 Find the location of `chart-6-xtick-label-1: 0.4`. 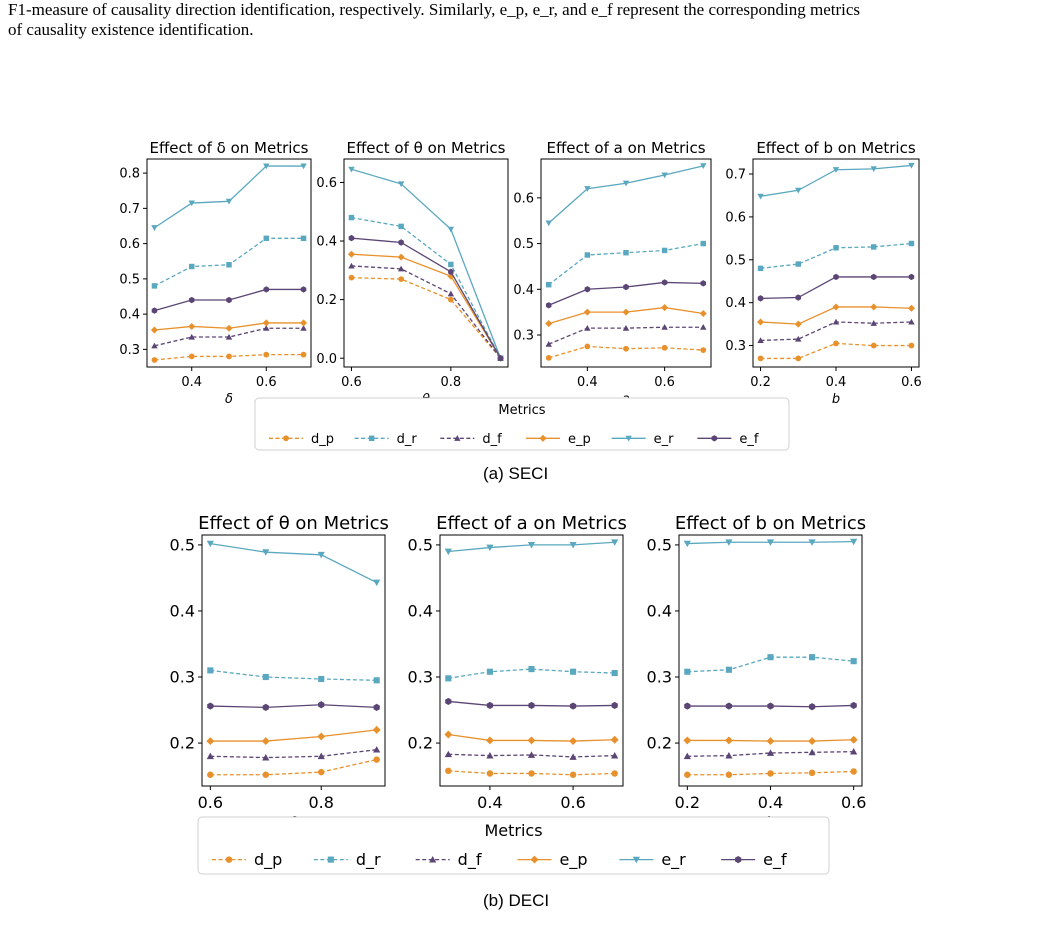

chart-6-xtick-label-1: 0.4 is located at coordinates (489, 802).